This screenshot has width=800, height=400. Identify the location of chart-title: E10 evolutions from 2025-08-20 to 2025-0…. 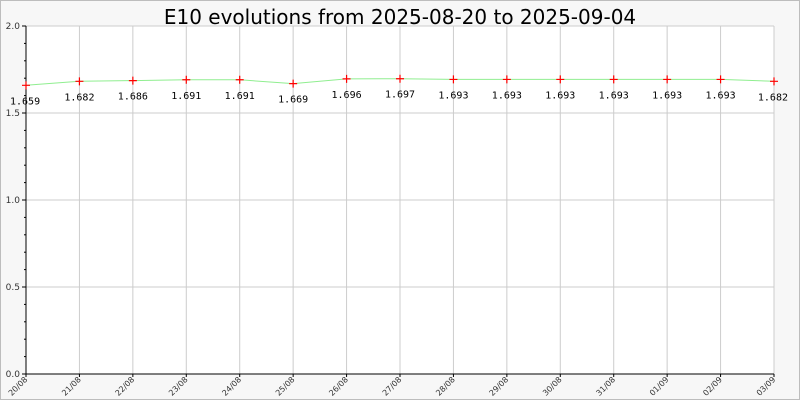
(400, 17).